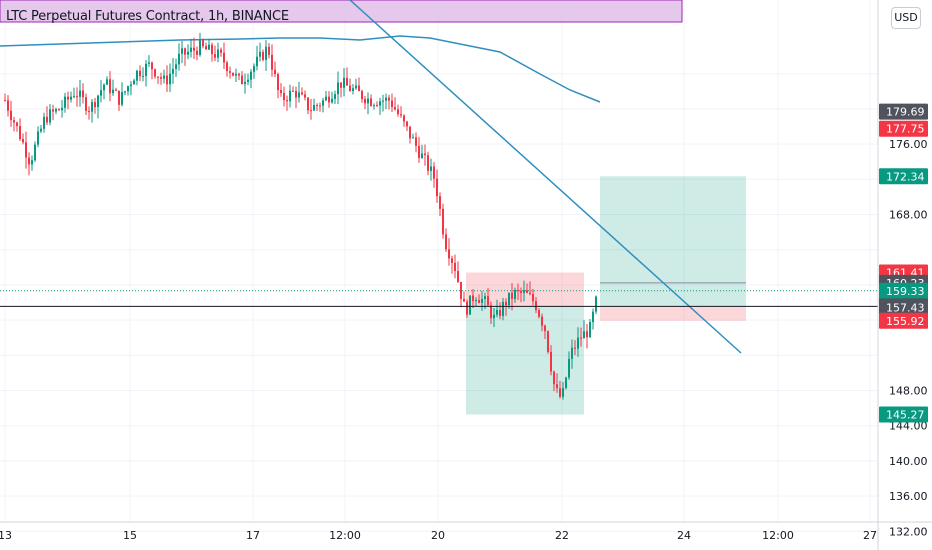  Describe the element at coordinates (253, 535) in the screenshot. I see `x-tick-label: 17` at that location.